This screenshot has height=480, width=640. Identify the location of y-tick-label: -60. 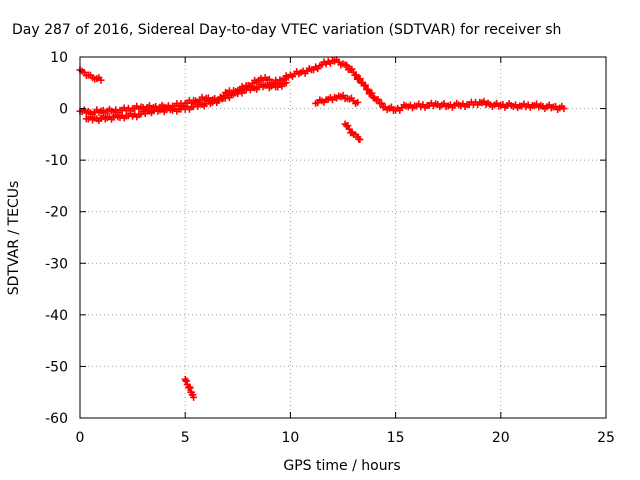
(56, 419).